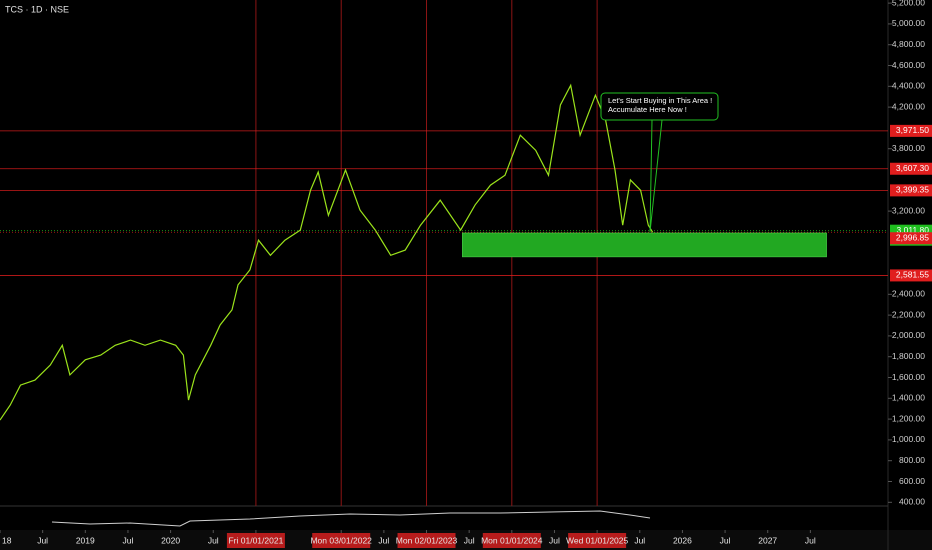  Describe the element at coordinates (647, 109) in the screenshot. I see `callout-text: Accumulate Here Now !` at that location.